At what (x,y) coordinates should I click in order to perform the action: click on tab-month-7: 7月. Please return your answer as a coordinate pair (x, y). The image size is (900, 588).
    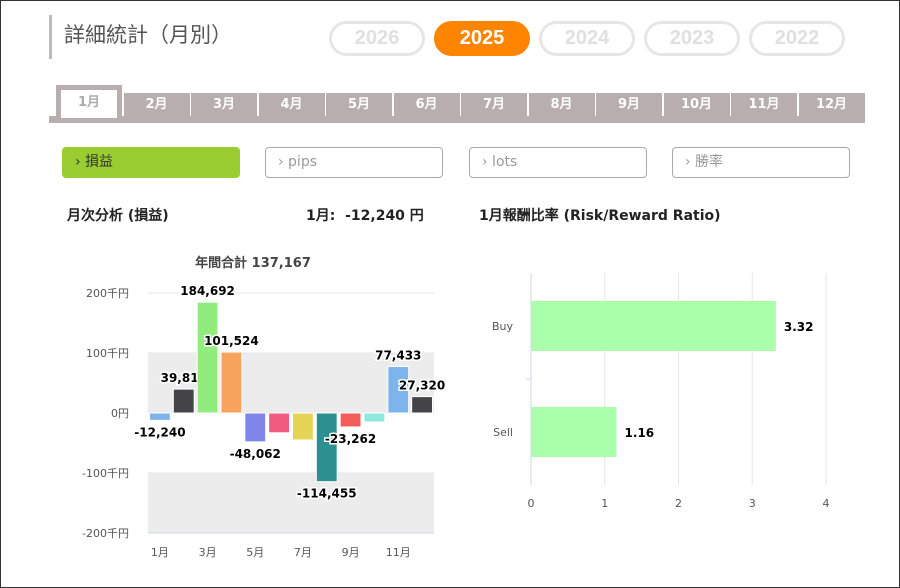
    Looking at the image, I should click on (494, 105).